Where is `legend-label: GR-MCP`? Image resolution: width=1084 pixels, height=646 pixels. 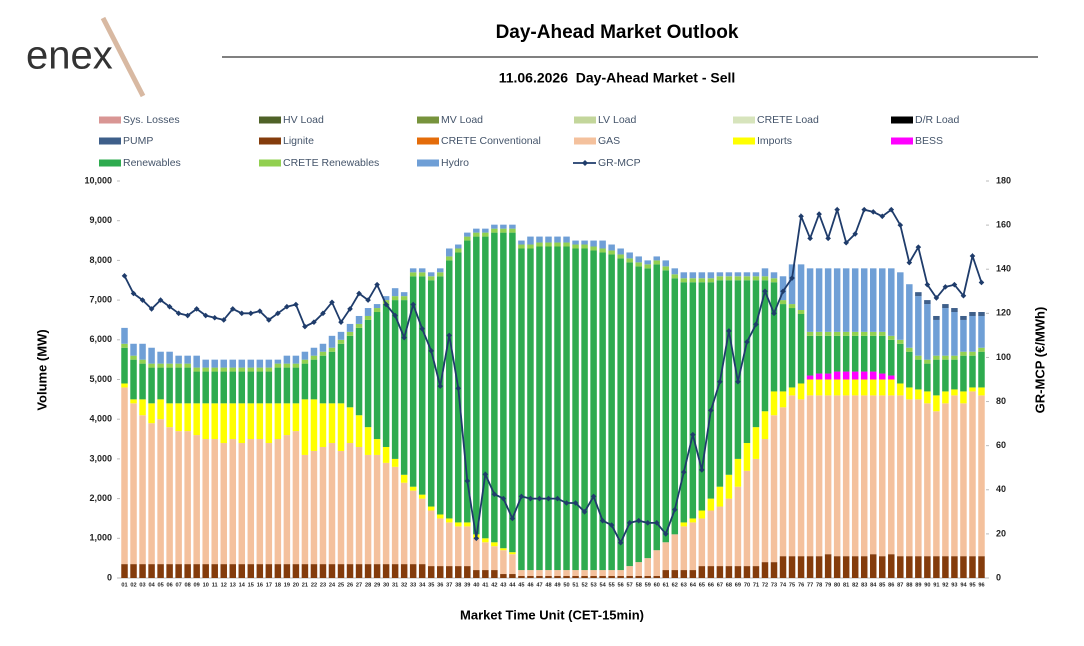 legend-label: GR-MCP is located at coordinates (619, 163).